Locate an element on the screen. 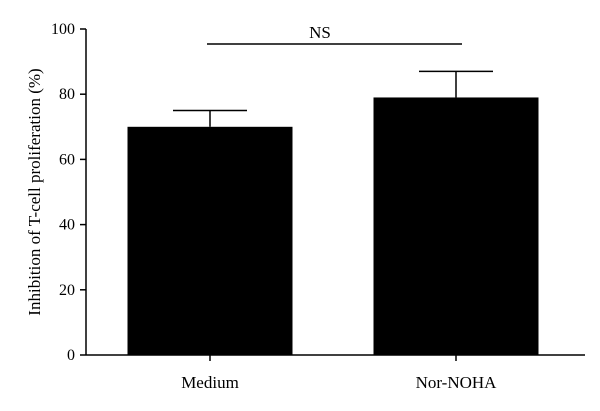 The image size is (600, 411). y-tick-label: 20 is located at coordinates (67, 290).